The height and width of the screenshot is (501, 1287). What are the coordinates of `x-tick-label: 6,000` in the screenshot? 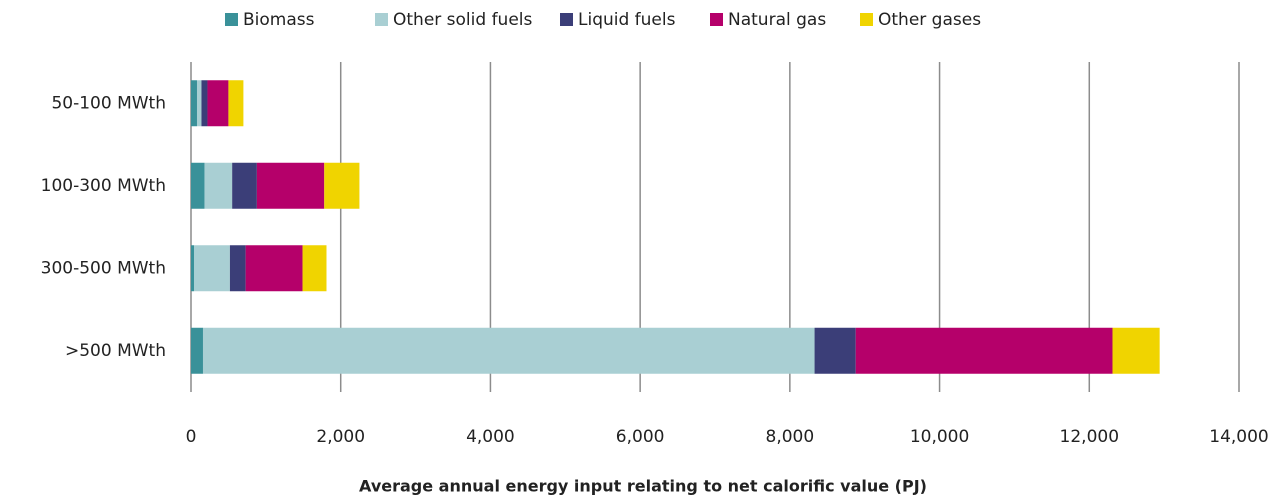 It's located at (640, 437).